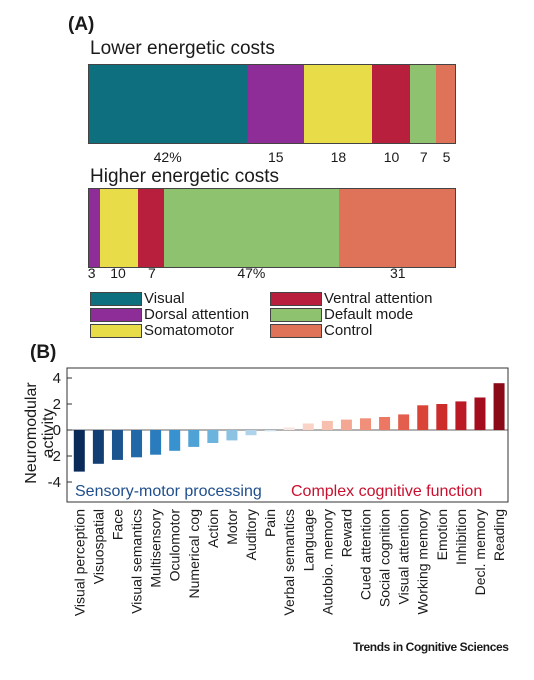 The image size is (534, 680). I want to click on higher-costs-stacked-bar, so click(272, 228).